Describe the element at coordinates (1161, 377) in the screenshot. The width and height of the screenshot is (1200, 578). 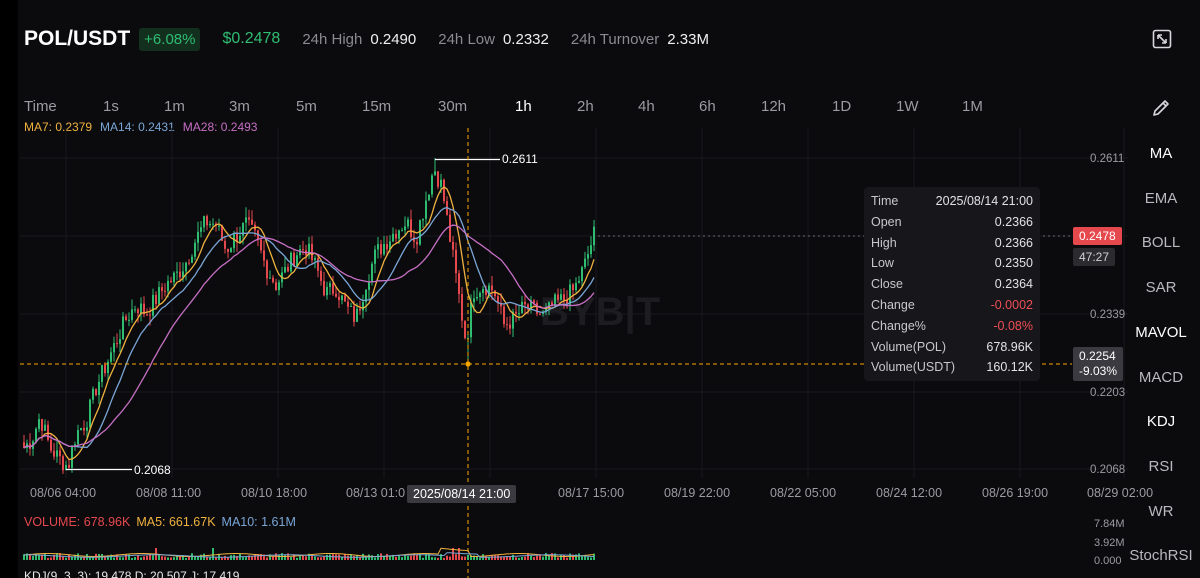
I see `indicator-macd: MACD` at that location.